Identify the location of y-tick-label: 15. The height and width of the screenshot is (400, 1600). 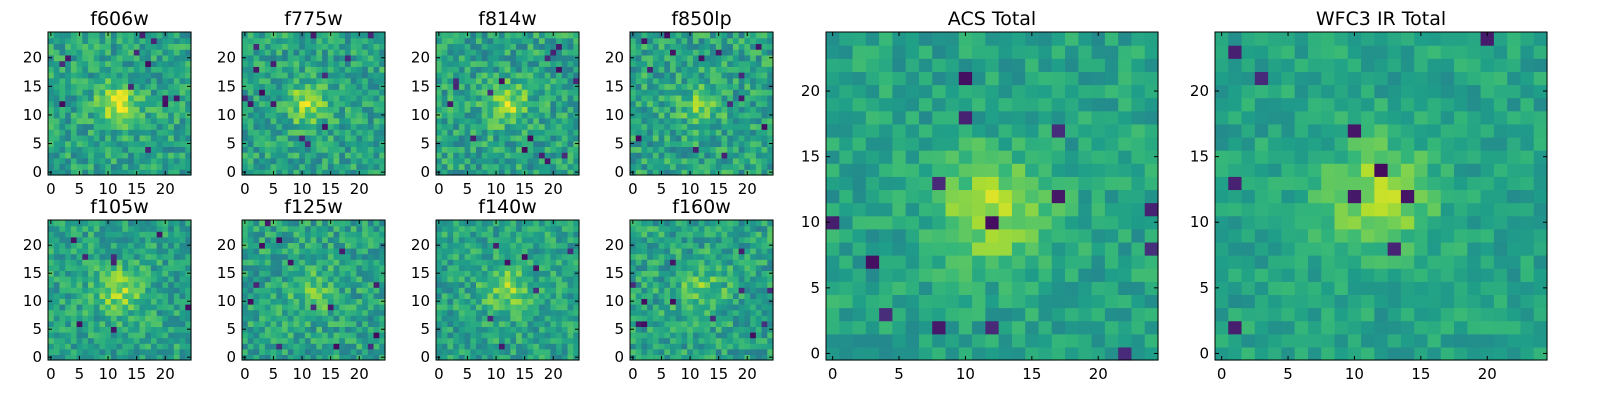
(420, 86).